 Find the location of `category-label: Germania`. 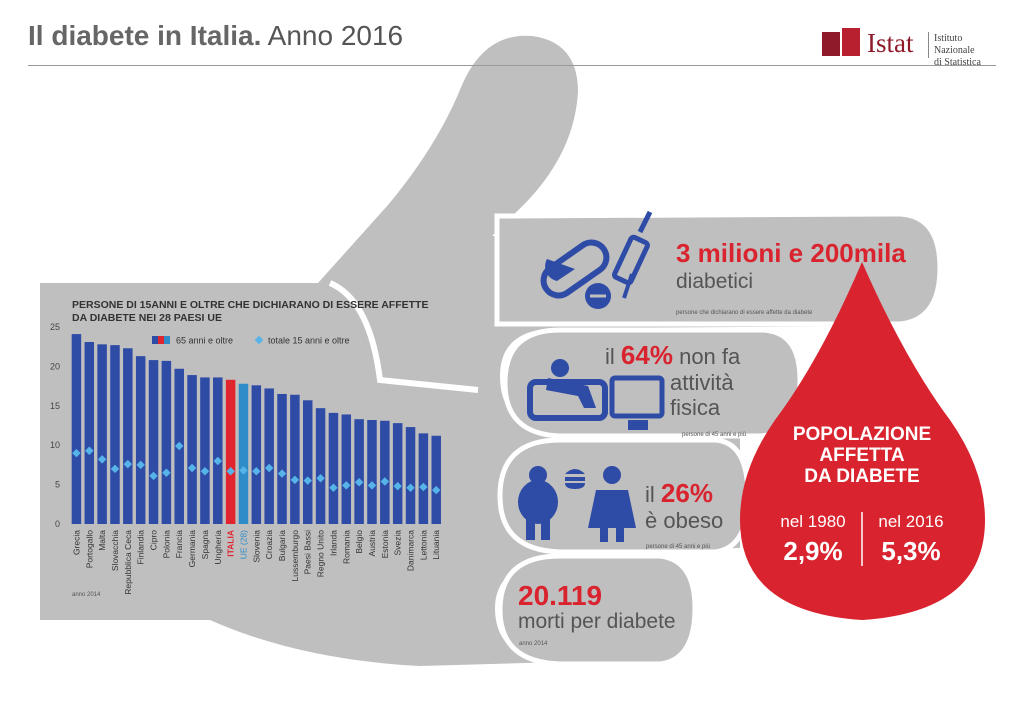

category-label: Germania is located at coordinates (192, 549).